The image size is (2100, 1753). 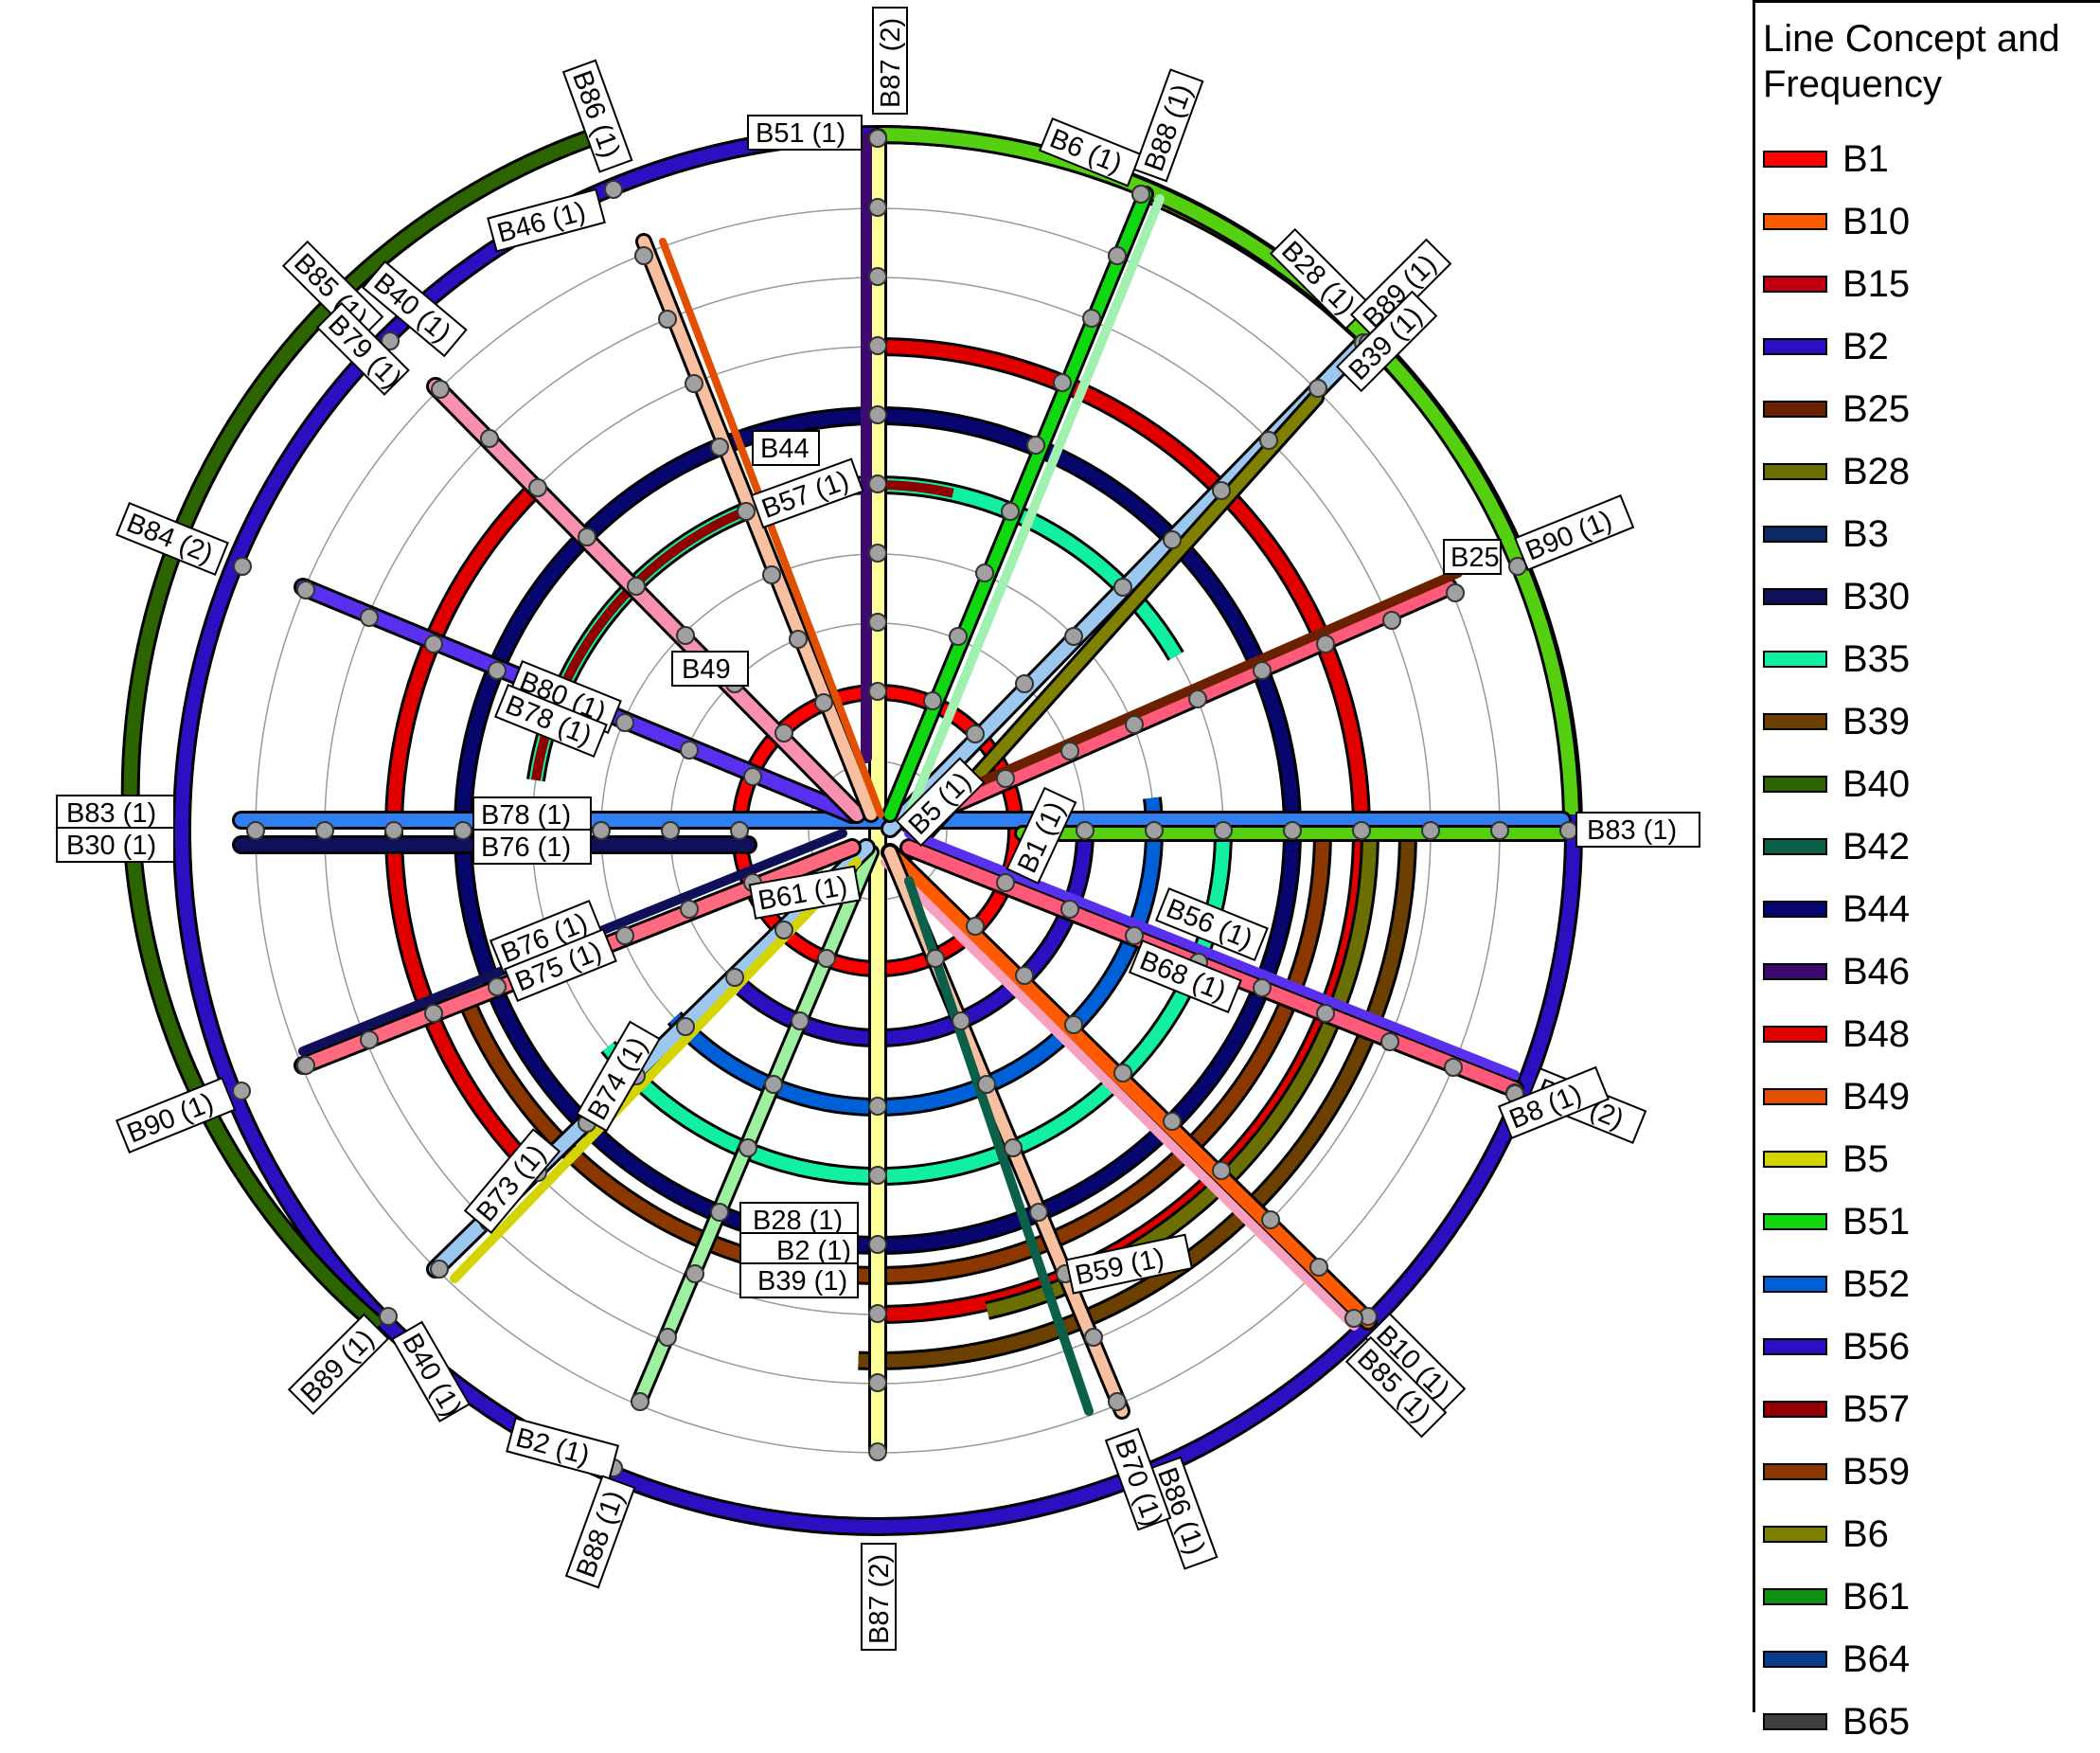 What do you see at coordinates (1931, 284) in the screenshot?
I see `legend-item-b15: B15` at bounding box center [1931, 284].